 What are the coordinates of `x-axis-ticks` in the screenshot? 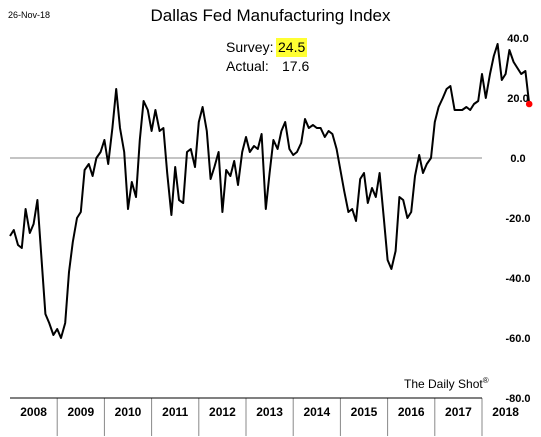 It's located at (269, 417).